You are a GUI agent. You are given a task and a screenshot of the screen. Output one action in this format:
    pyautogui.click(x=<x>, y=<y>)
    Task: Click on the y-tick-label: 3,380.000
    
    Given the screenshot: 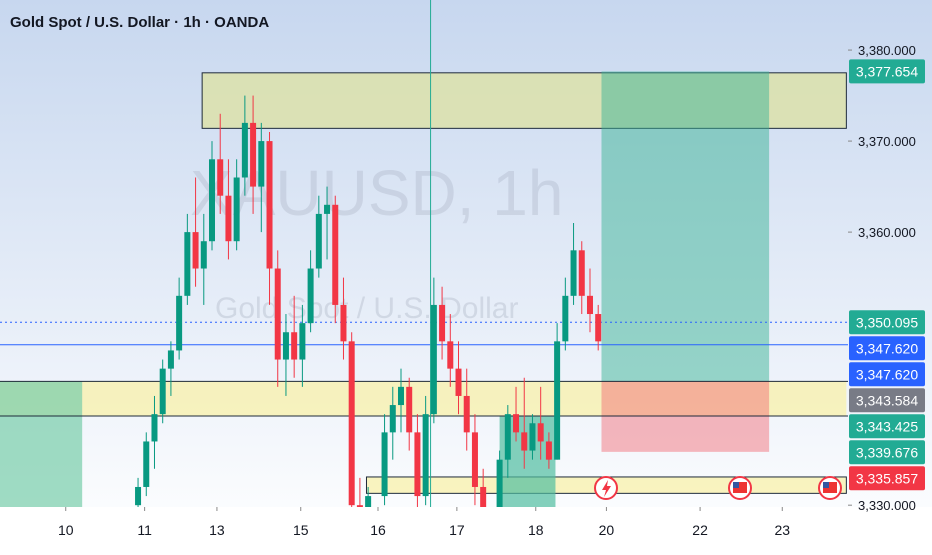 What is the action you would take?
    pyautogui.click(x=887, y=50)
    